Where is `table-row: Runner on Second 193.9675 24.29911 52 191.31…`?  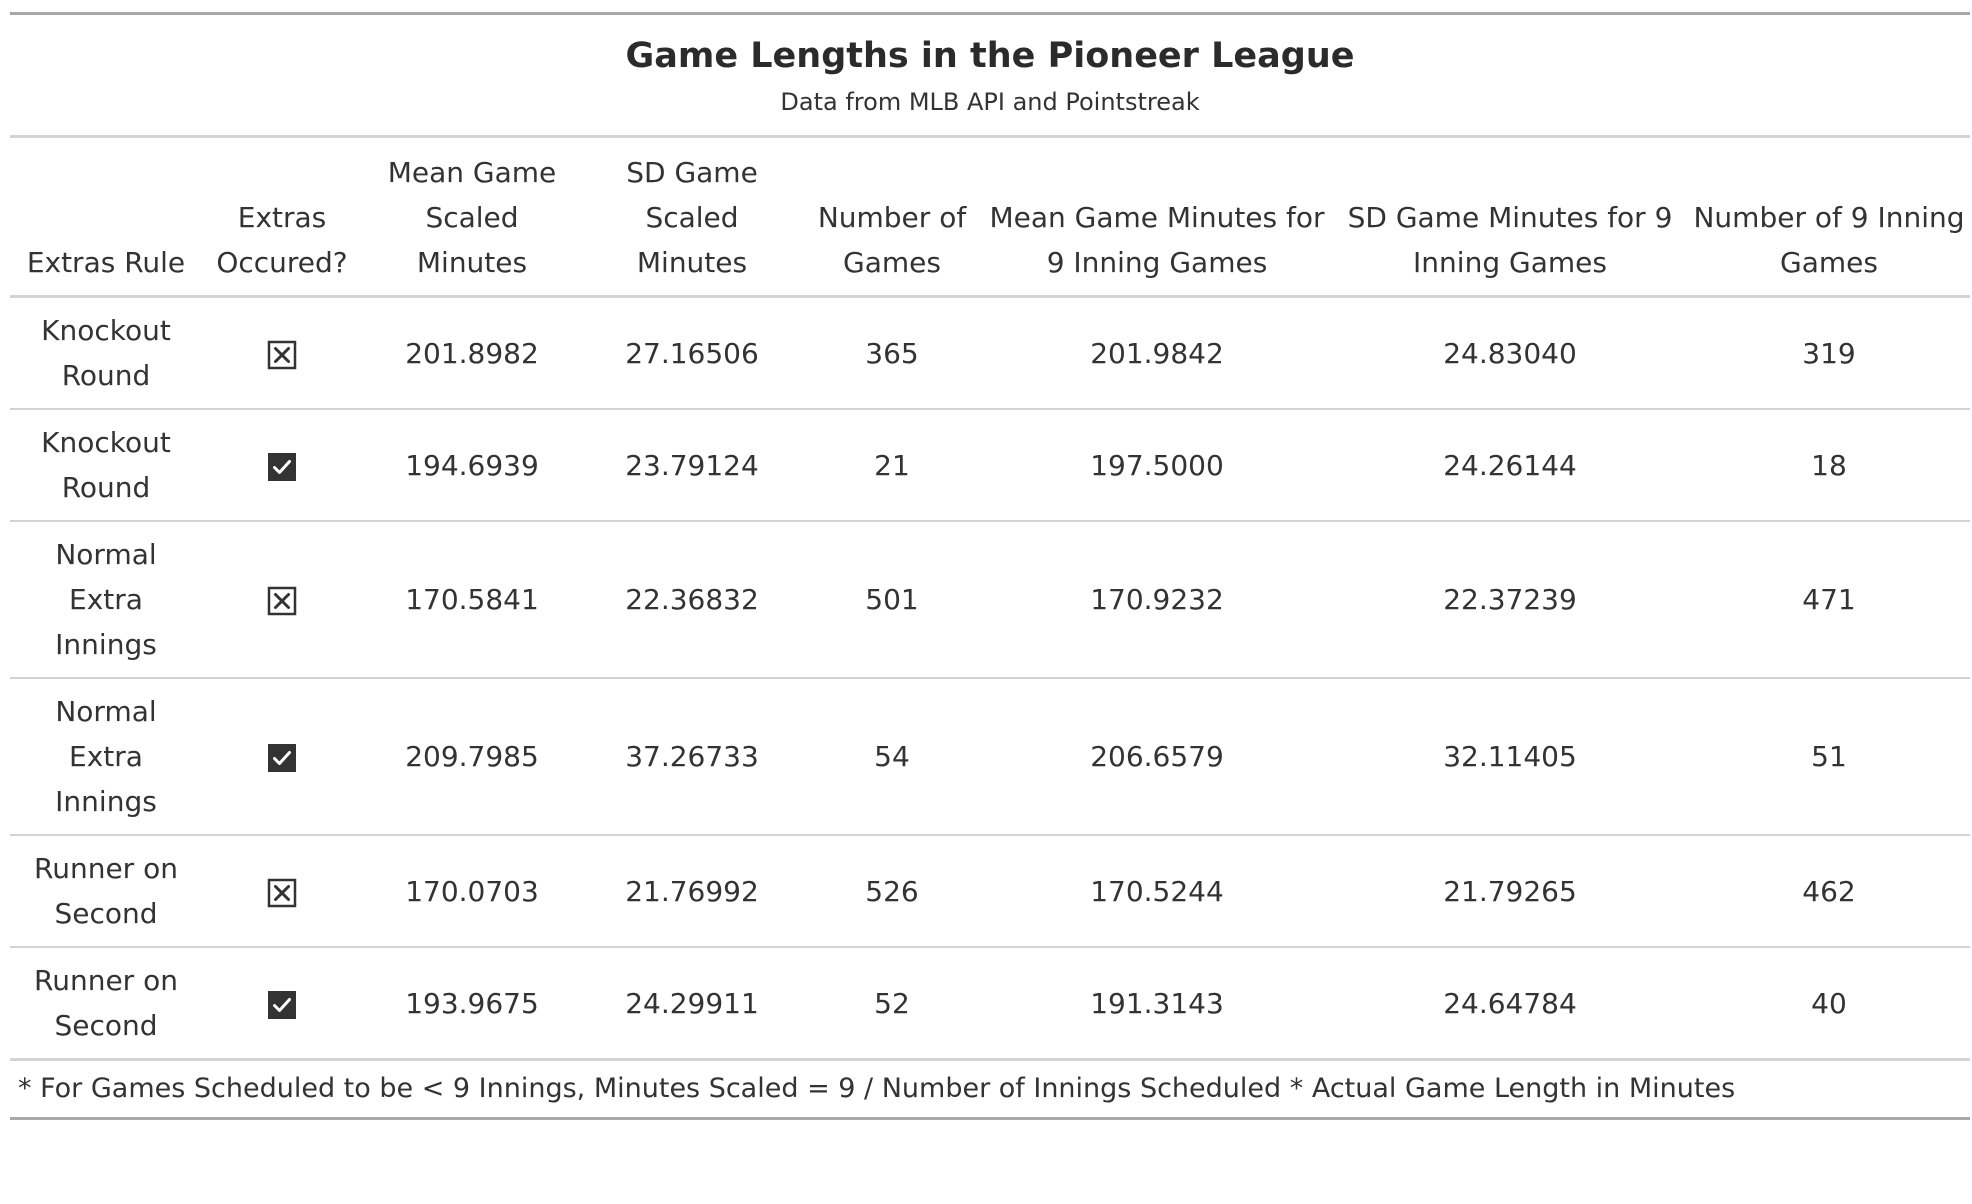 table-row: Runner on Second 193.9675 24.29911 52 191.31… is located at coordinates (990, 1003).